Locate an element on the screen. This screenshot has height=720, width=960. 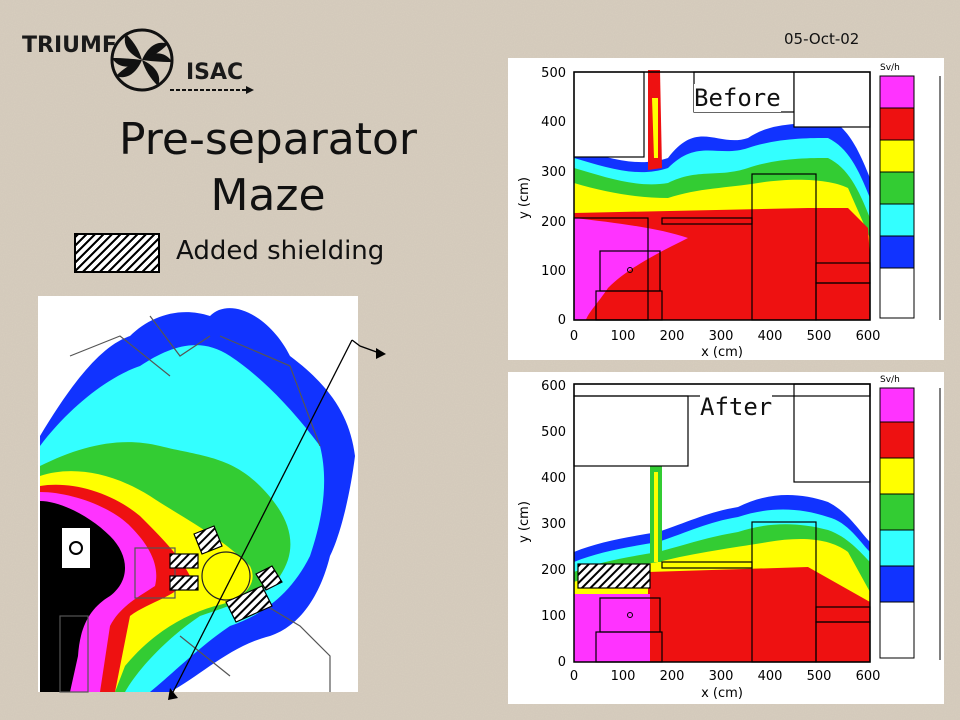
added-shielding-blocks is located at coordinates (226, 574).